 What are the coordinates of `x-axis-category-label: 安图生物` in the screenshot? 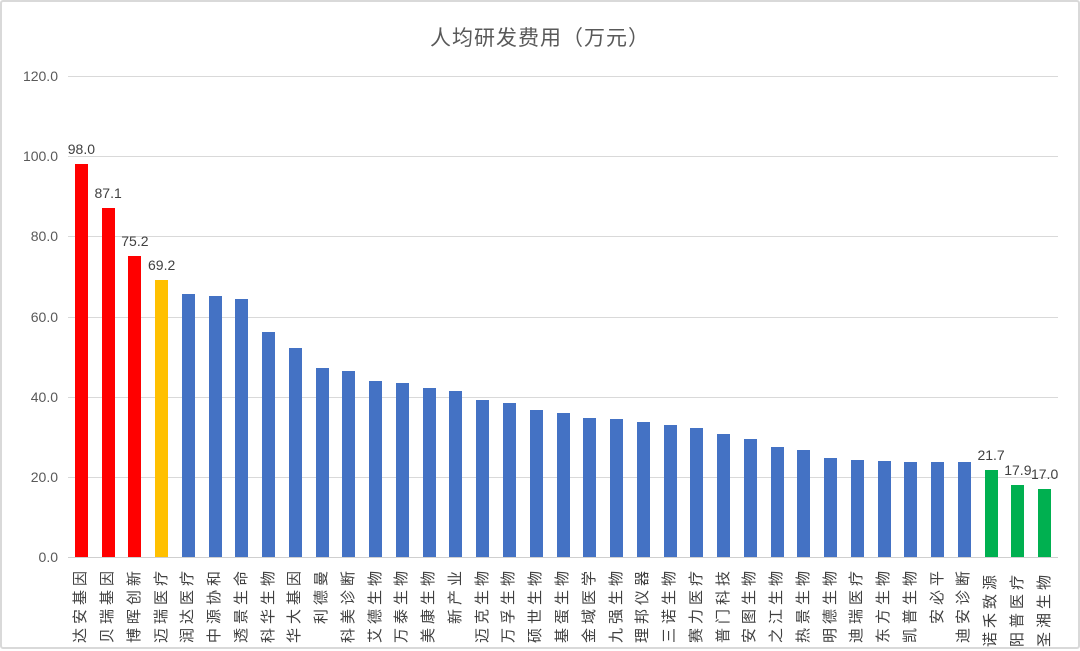 It's located at (750, 605).